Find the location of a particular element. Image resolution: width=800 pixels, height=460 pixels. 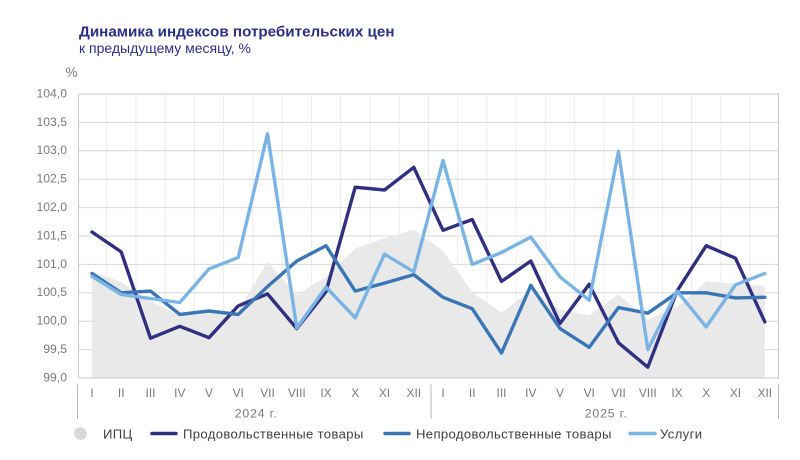

svg-text: Продовольственные товары is located at coordinates (273, 434).